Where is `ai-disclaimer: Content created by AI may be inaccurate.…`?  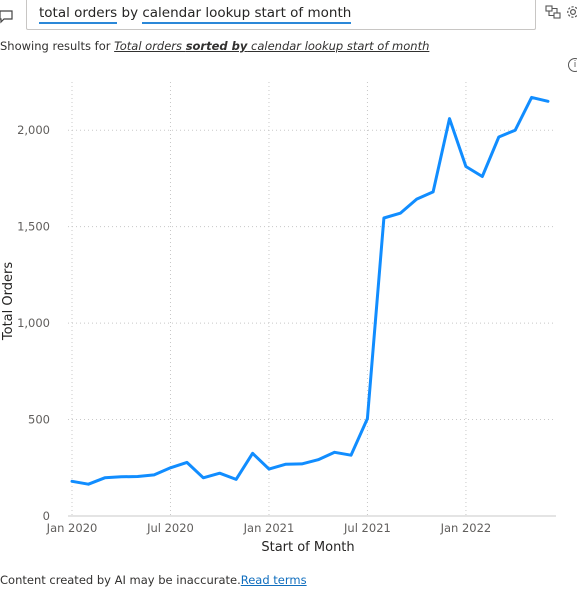
ai-disclaimer: Content created by AI may be inaccurate.… is located at coordinates (153, 580).